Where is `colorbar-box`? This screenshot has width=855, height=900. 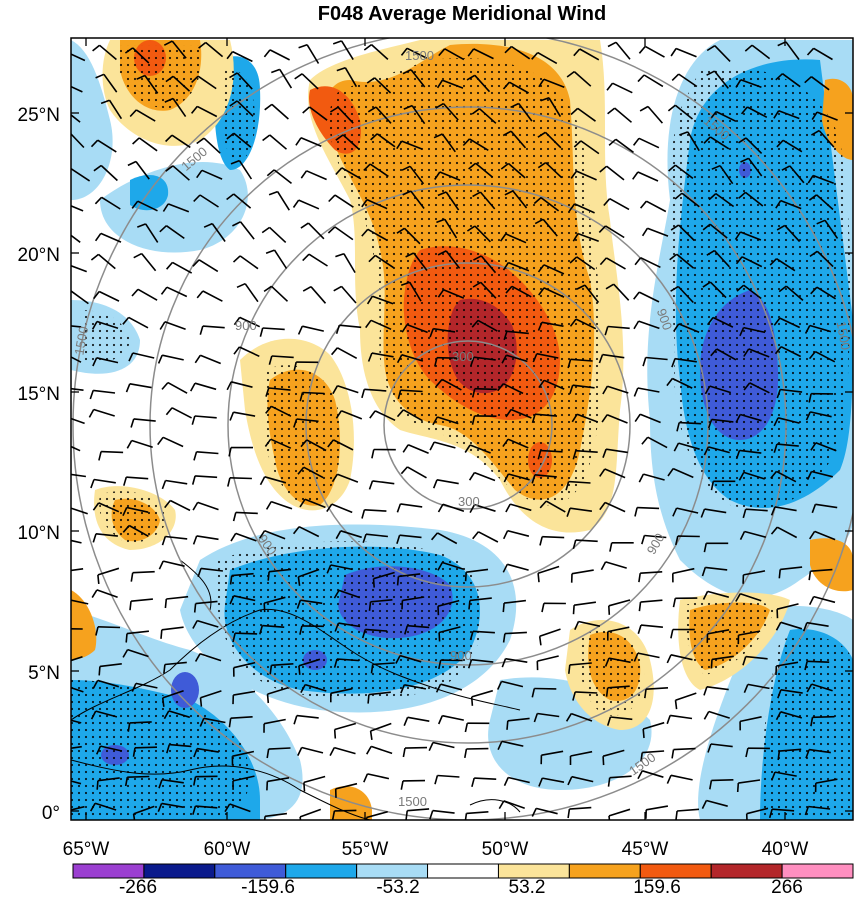 colorbar-box is located at coordinates (533, 871).